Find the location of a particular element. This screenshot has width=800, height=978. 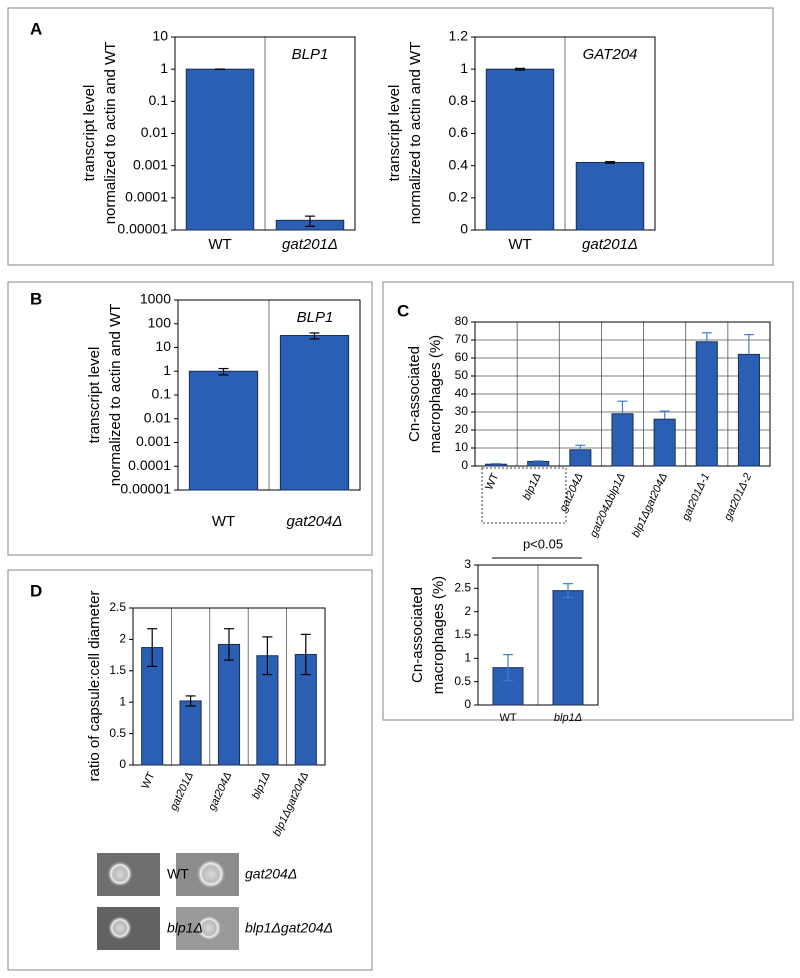

panel-label: A is located at coordinates (36, 28).